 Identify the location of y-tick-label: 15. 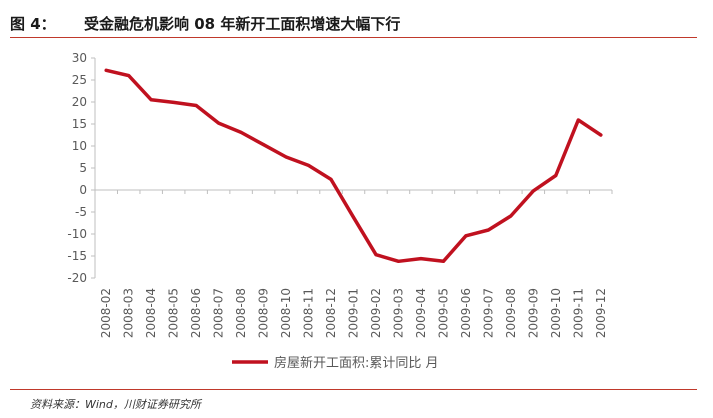
(79, 124).